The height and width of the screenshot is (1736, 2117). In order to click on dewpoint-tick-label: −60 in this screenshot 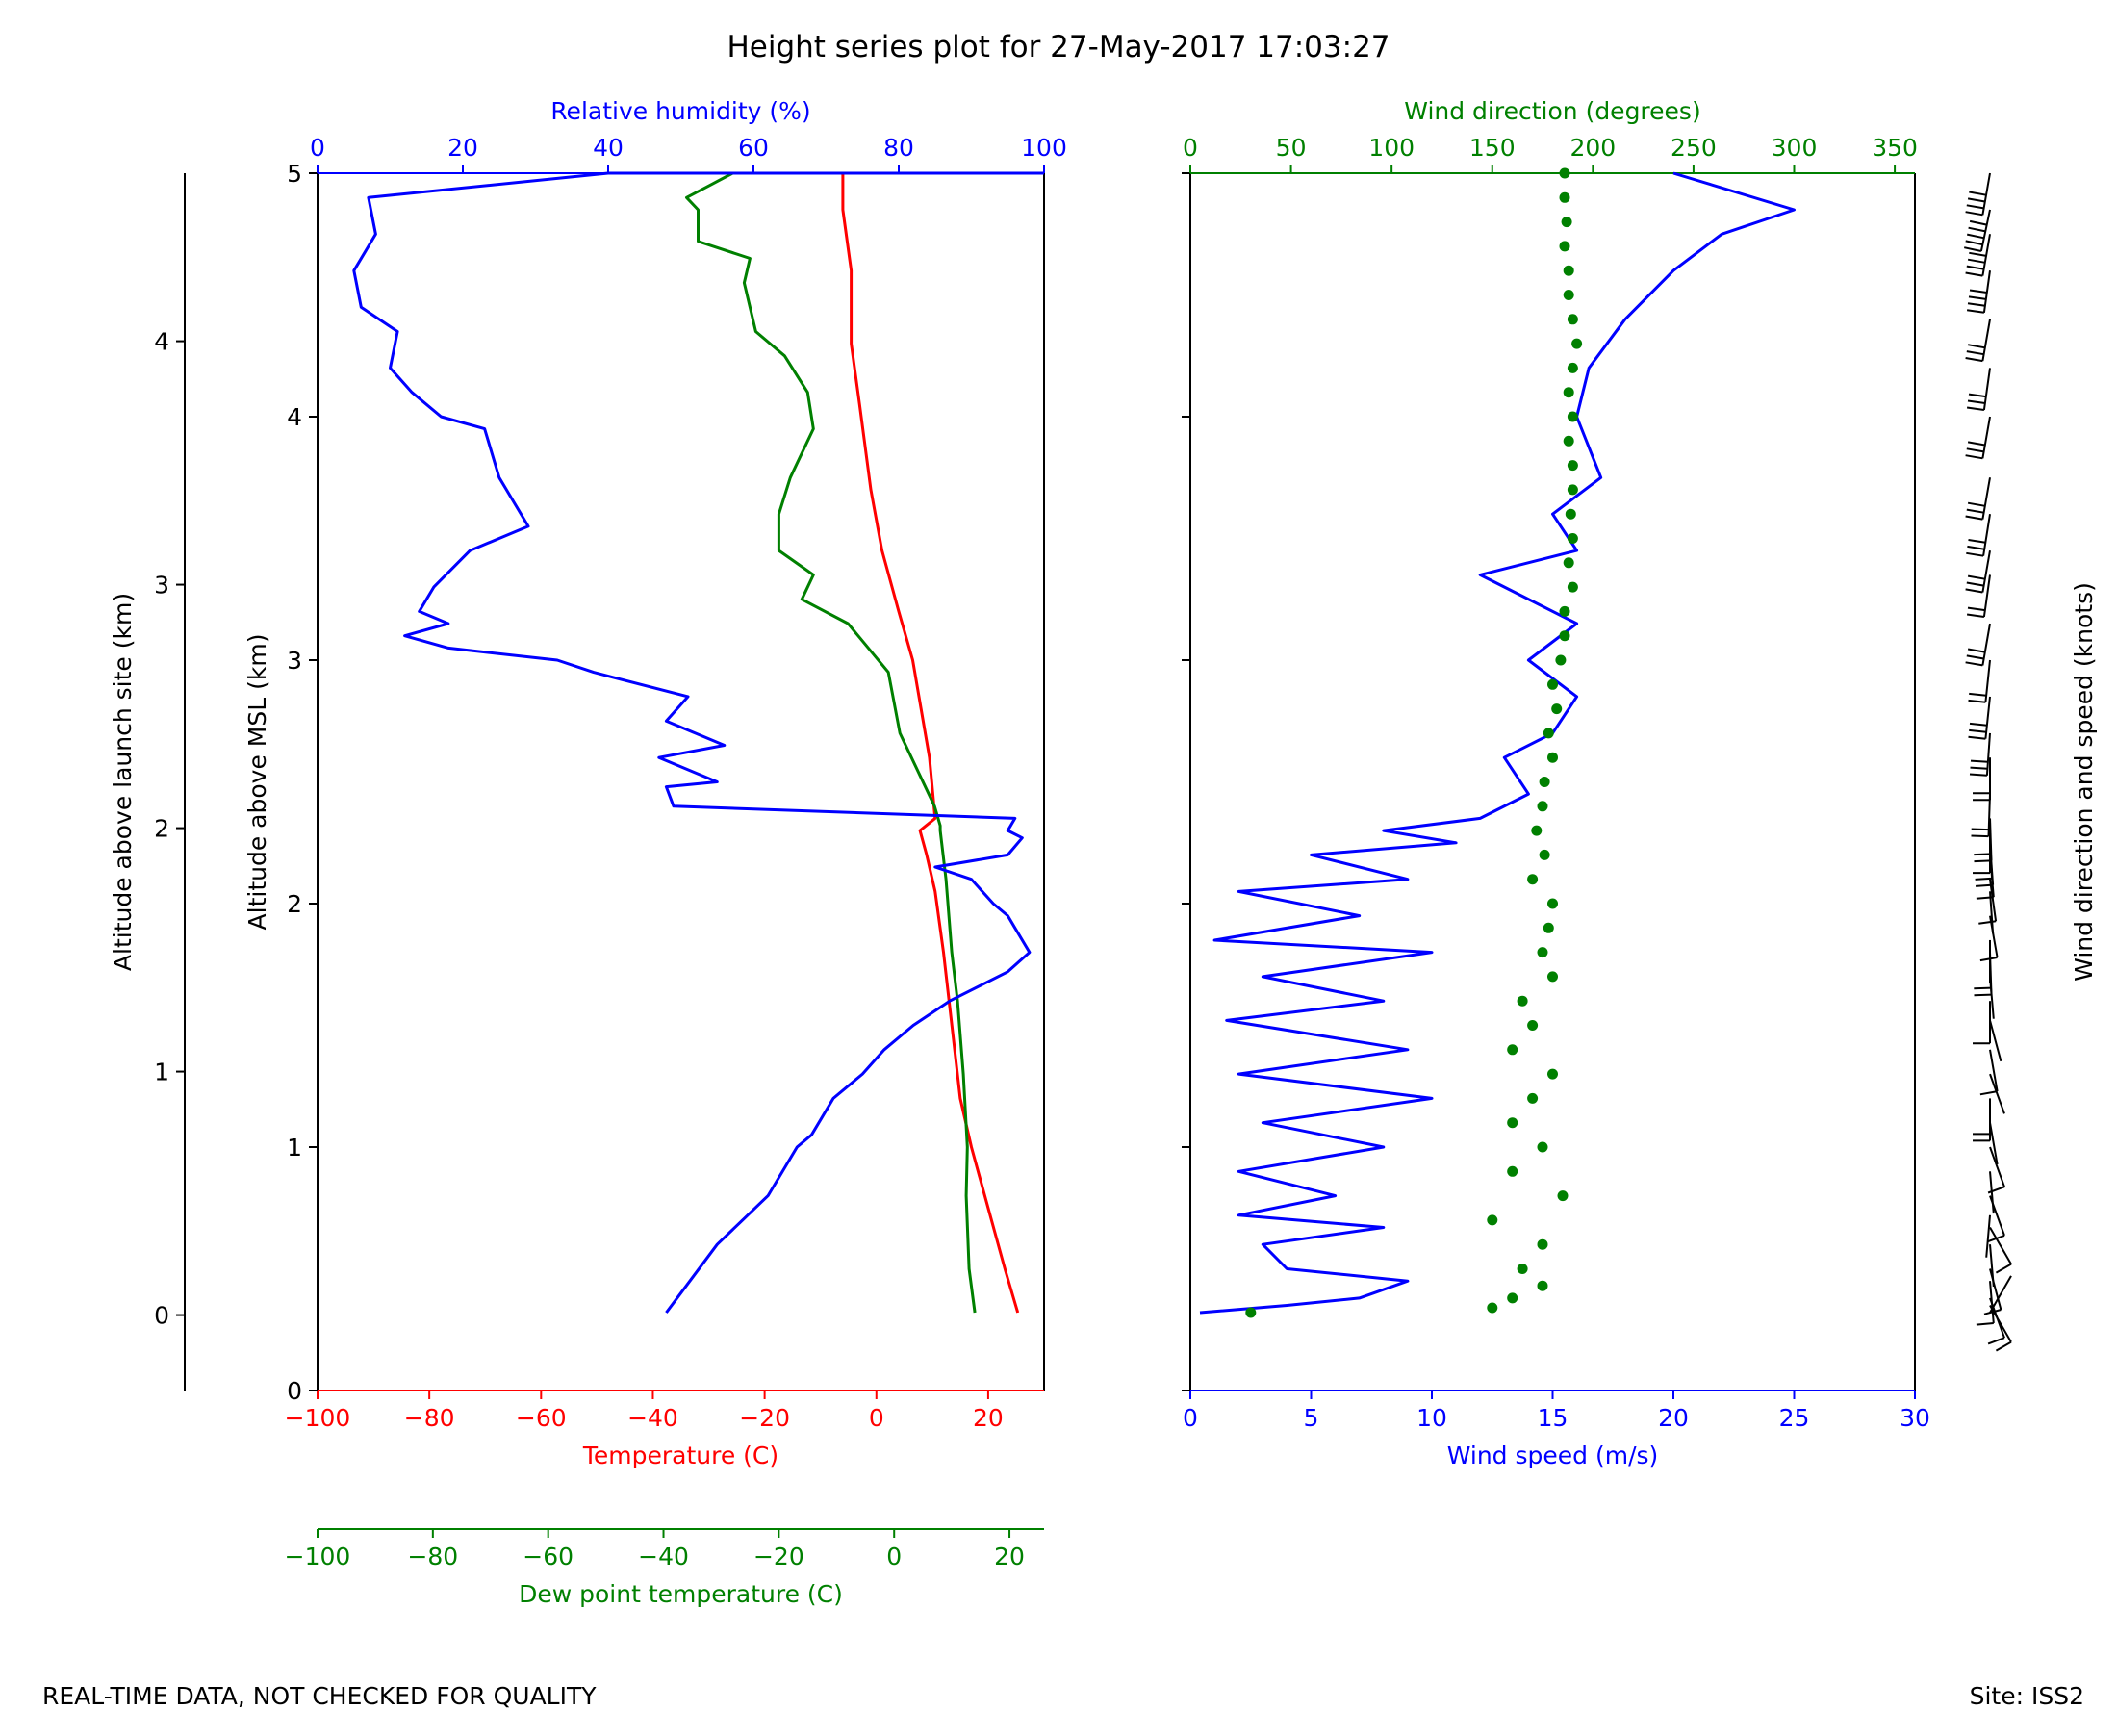, I will do `click(548, 1556)`.